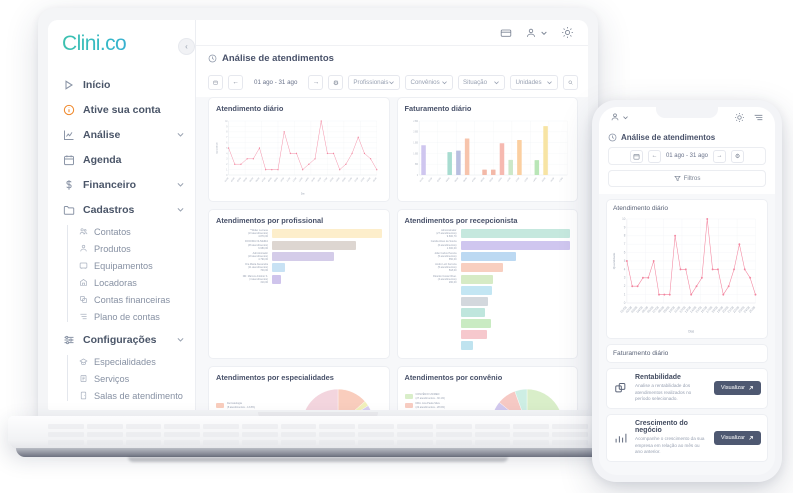  What do you see at coordinates (256, 245) in the screenshot?
I see `hbar-label: DOCORA OLIVEIRA (36 atendimentos) 6.680,00` at bounding box center [256, 245].